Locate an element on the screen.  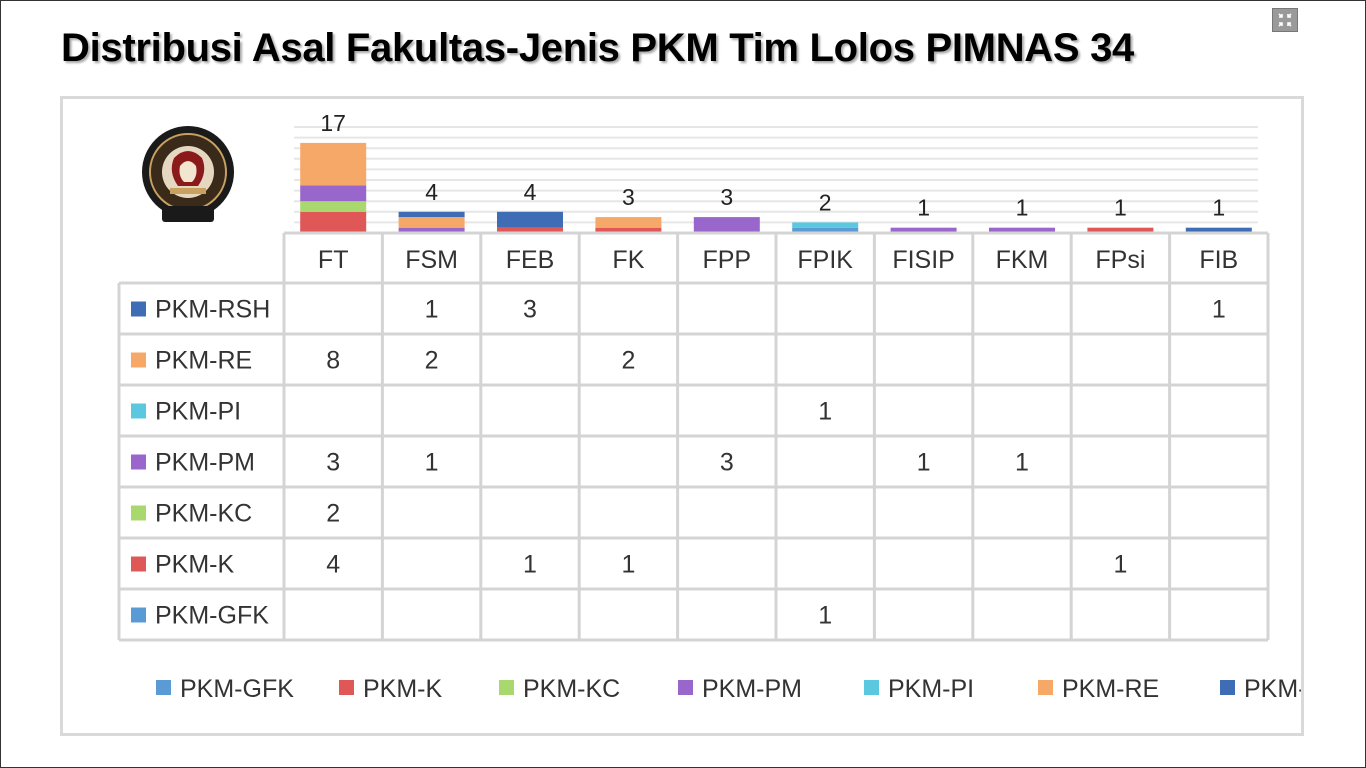
row-label-pkm-rsh: PKM-RSH is located at coordinates (212, 310).